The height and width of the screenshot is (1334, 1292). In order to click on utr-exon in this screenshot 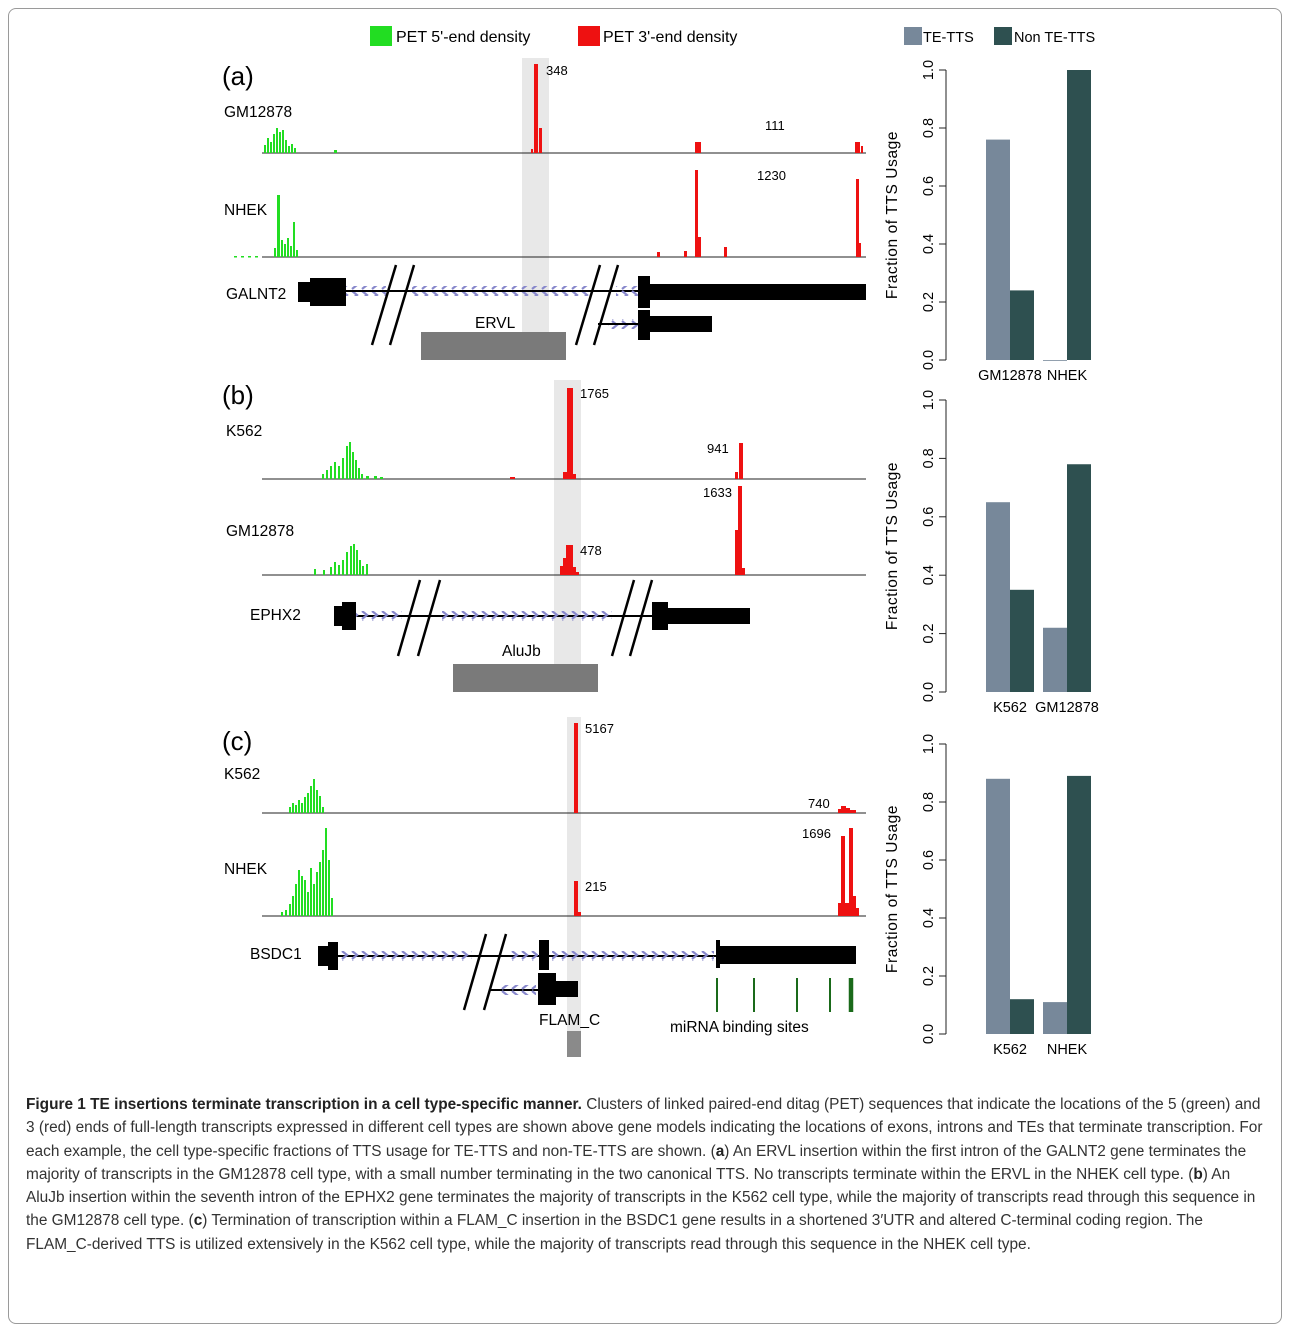, I will do `click(681, 324)`.